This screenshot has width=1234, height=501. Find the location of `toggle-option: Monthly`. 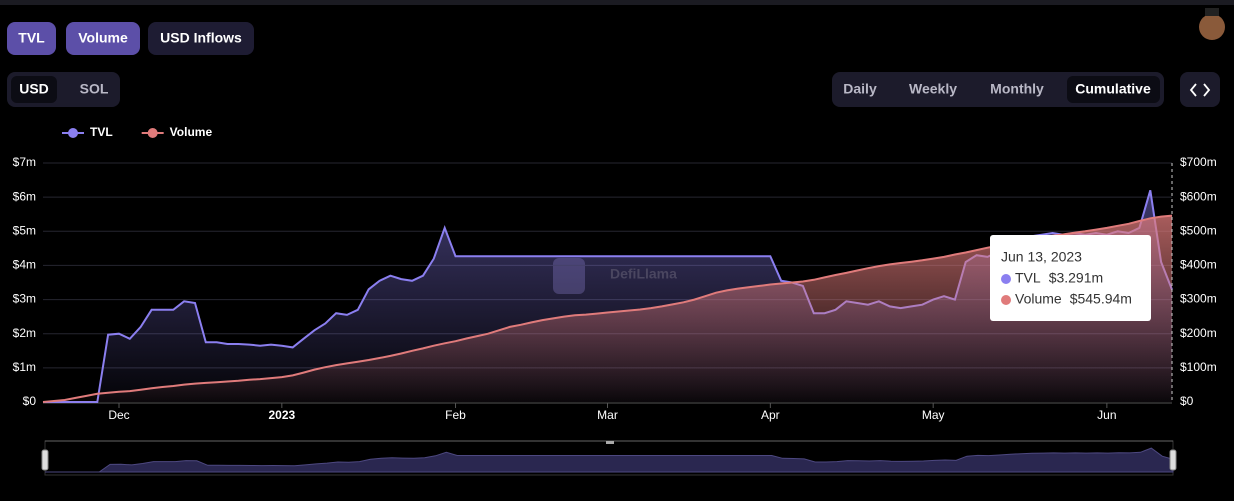

toggle-option: Monthly is located at coordinates (1017, 89).